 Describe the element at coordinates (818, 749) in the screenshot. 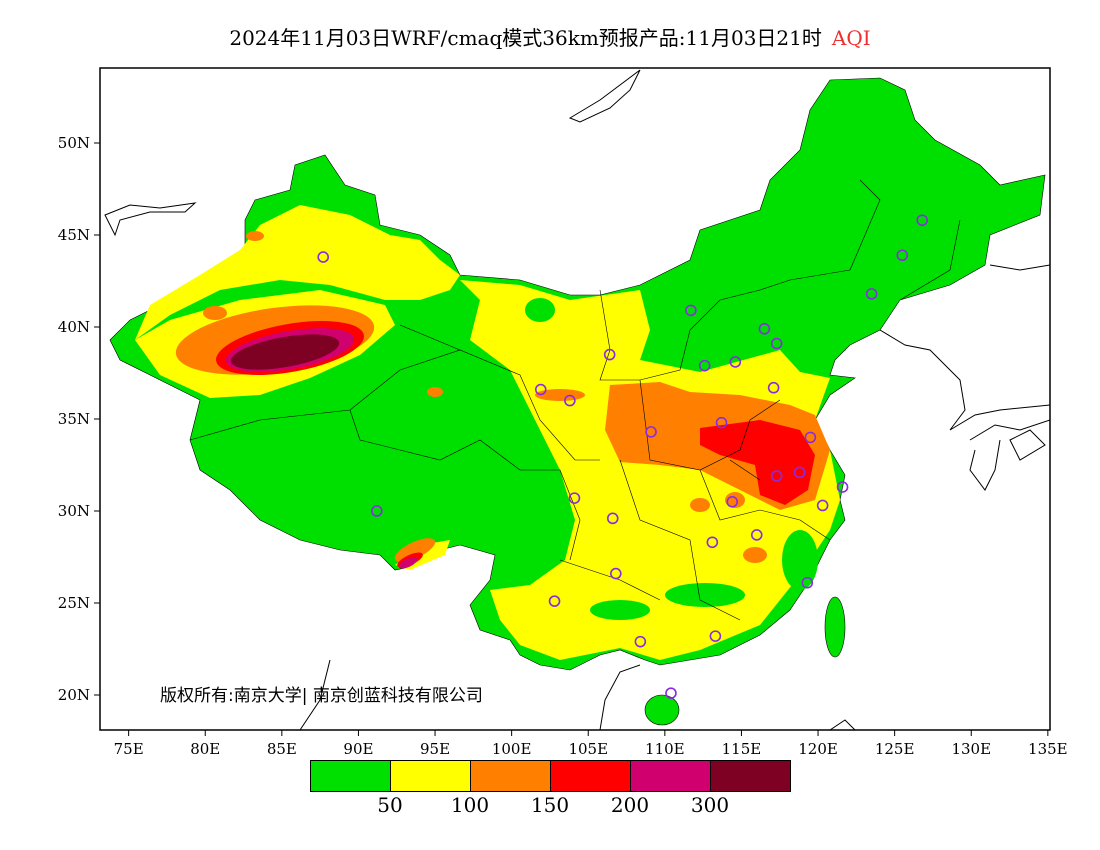

I see `lon-tick-label: 120E` at that location.